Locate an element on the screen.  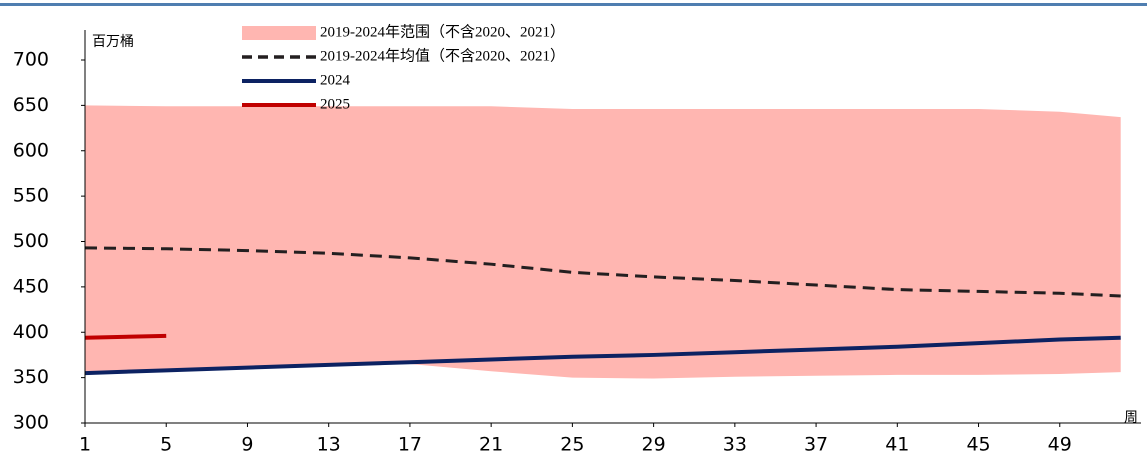
y-tick-label: 700 is located at coordinates (31, 60).